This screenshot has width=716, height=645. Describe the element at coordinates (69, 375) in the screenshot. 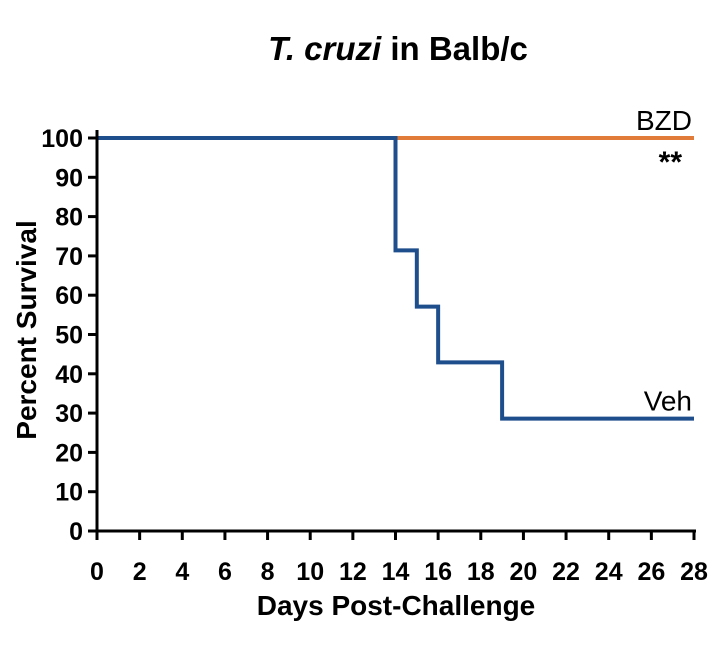

I see `y-tick-label: 40` at that location.